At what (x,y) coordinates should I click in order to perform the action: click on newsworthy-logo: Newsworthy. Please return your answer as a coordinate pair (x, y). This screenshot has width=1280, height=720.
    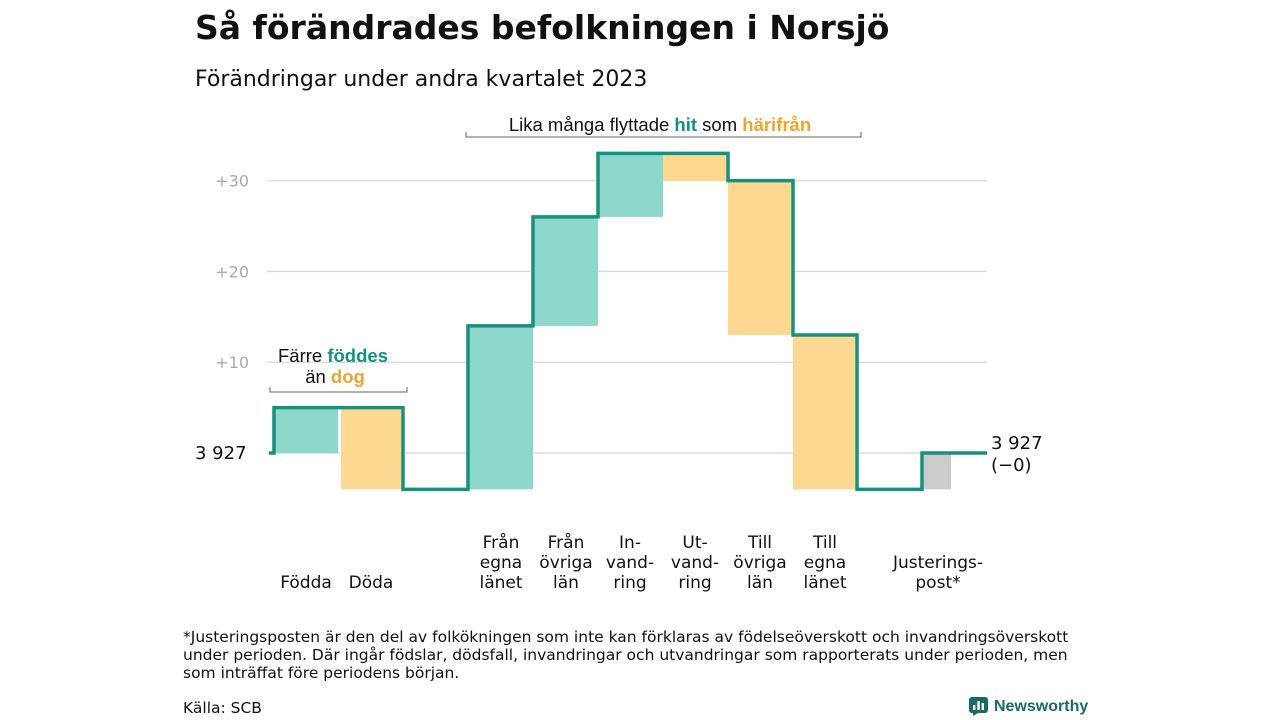
    Looking at the image, I should click on (1028, 706).